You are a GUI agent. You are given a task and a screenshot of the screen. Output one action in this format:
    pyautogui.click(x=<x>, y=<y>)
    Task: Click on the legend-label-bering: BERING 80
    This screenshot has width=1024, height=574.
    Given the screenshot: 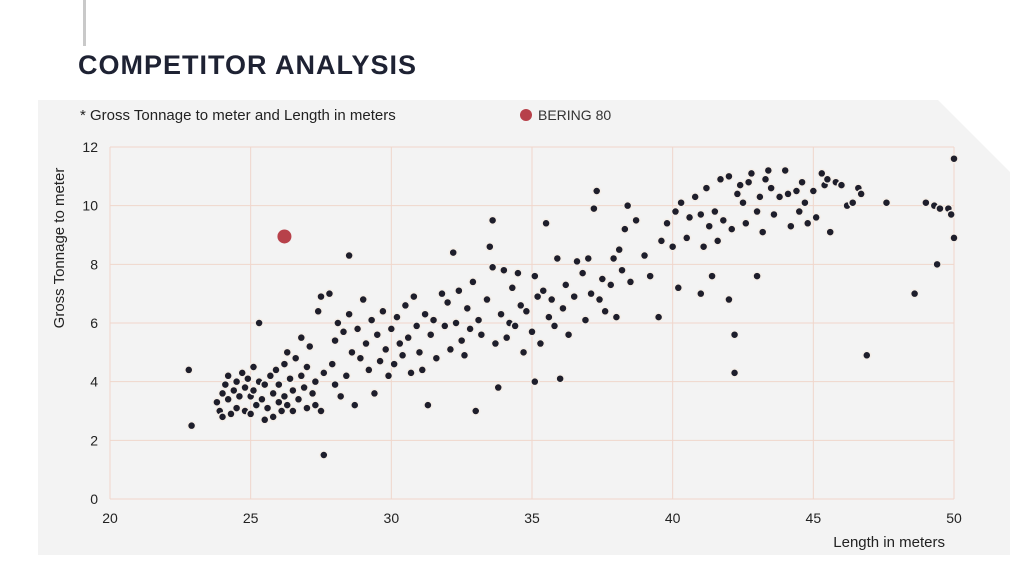 What is the action you would take?
    pyautogui.click(x=574, y=115)
    